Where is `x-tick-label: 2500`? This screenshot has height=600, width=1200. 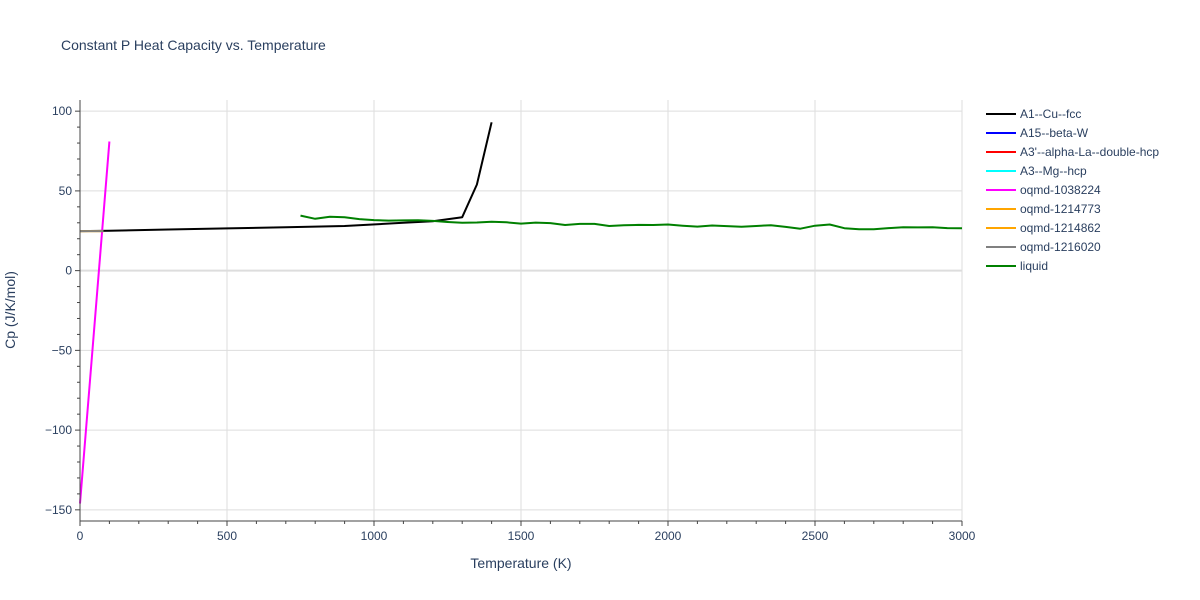 x-tick-label: 2500 is located at coordinates (815, 536).